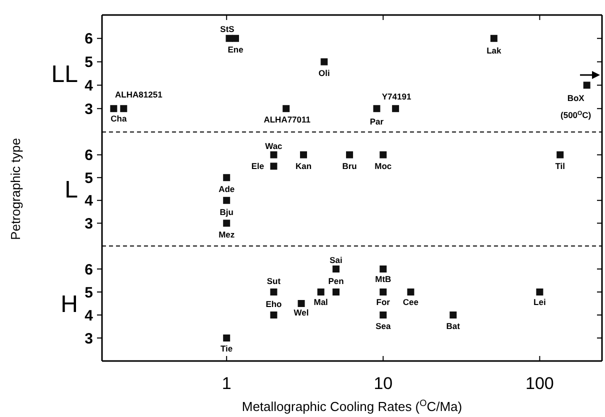 Image resolution: width=605 pixels, height=417 pixels. Describe the element at coordinates (226, 235) in the screenshot. I see `annotation: Mez` at that location.